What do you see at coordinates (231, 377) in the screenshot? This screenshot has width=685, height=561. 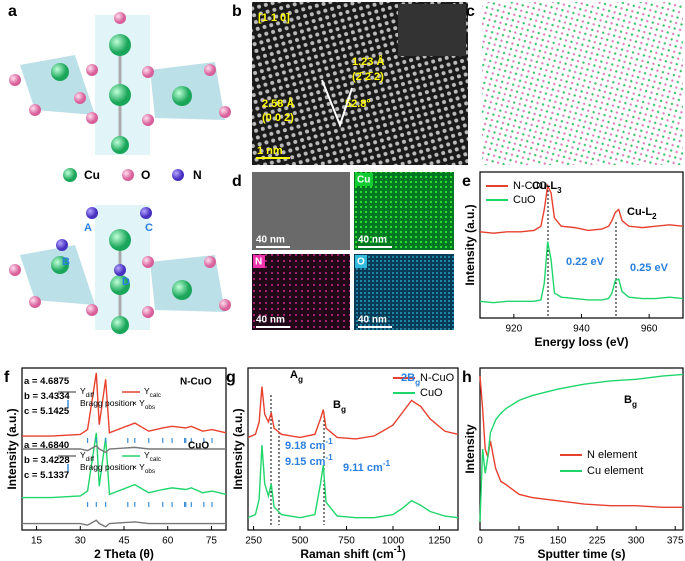 I see `panel-label: g` at bounding box center [231, 377].